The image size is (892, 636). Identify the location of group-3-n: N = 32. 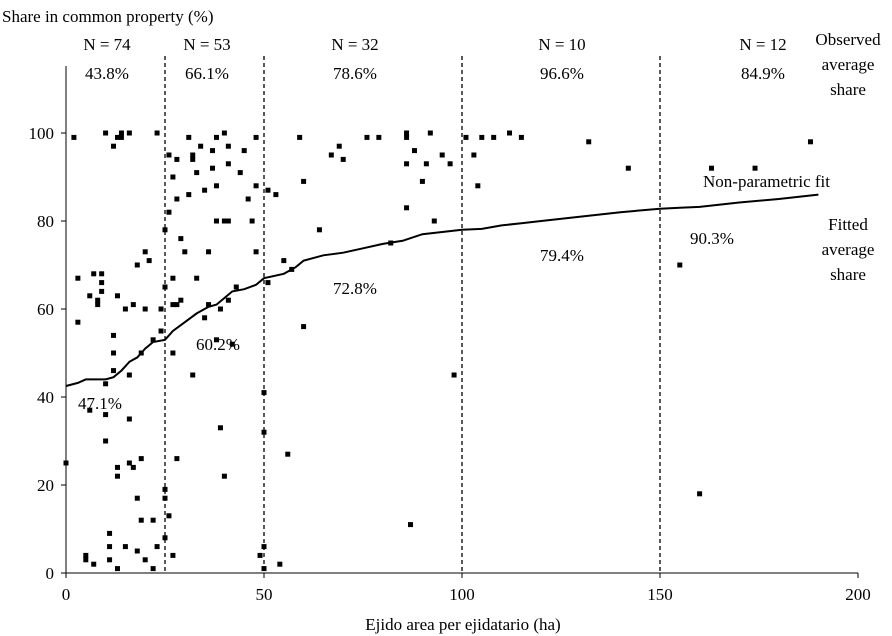
(354, 44).